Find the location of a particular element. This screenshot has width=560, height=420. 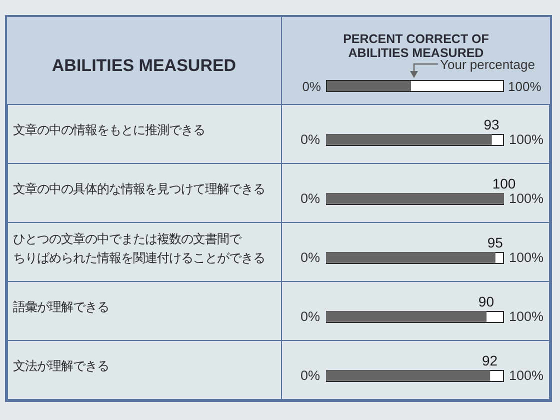

data-label: 90 is located at coordinates (486, 301).